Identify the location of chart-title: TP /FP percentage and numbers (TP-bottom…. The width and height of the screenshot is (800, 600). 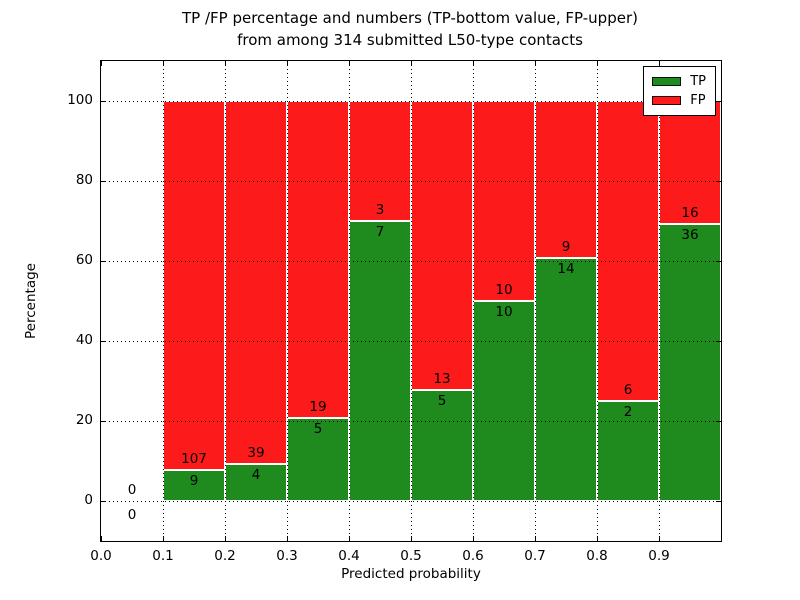
(410, 29).